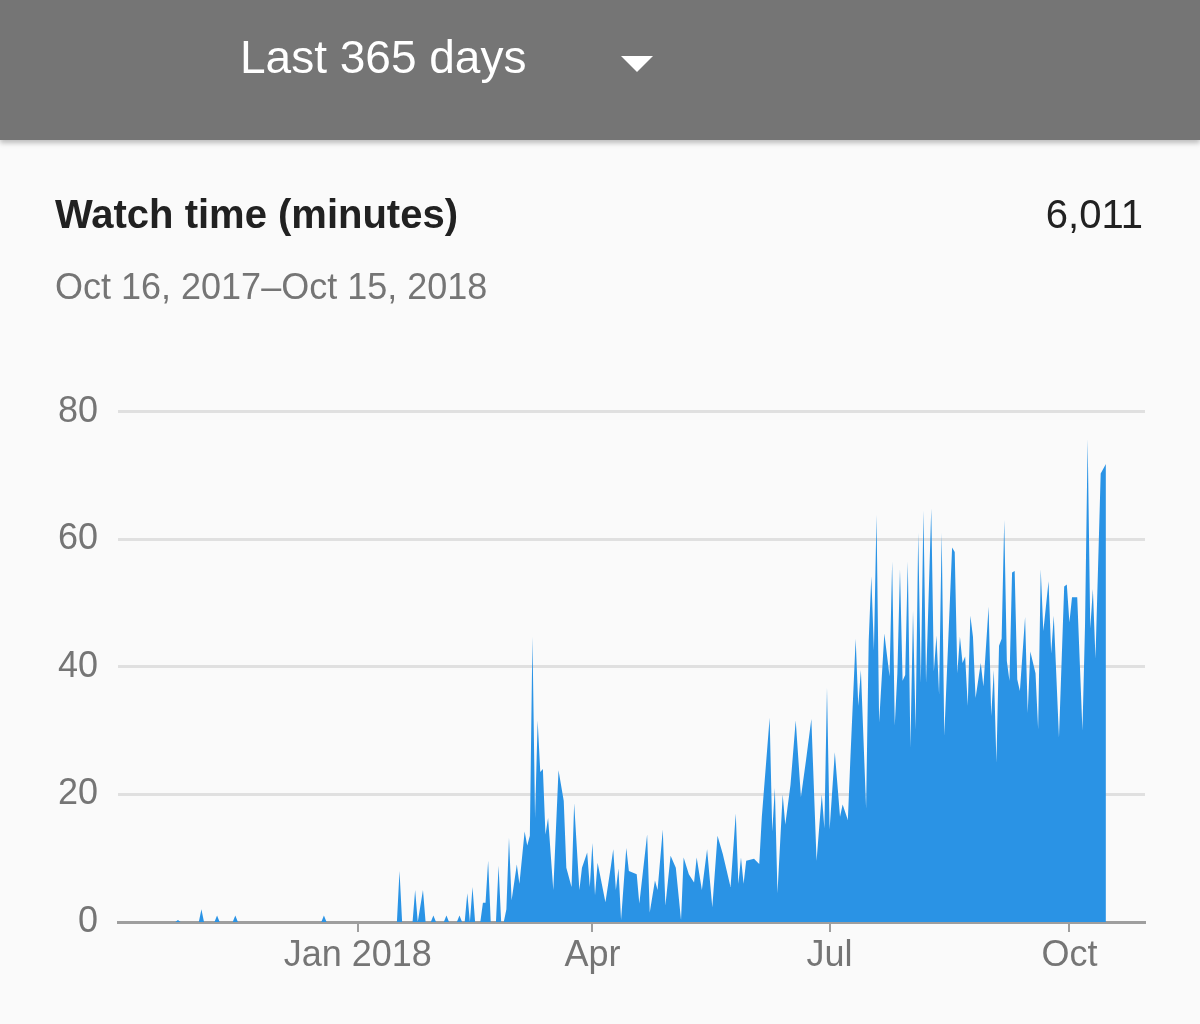 The image size is (1200, 1024). What do you see at coordinates (77, 664) in the screenshot?
I see `y-tick-label: 40` at bounding box center [77, 664].